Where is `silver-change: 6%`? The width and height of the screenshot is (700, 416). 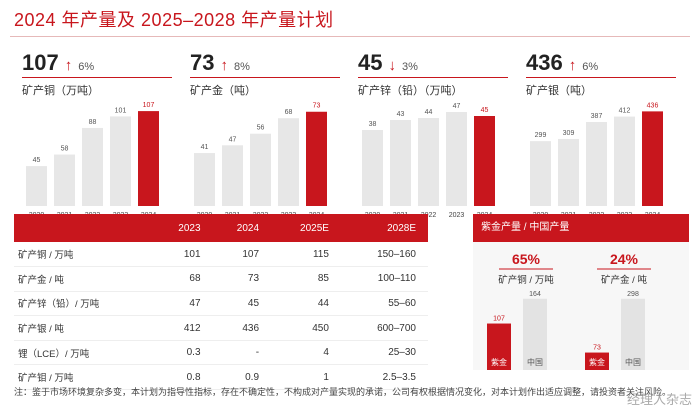
silver-change: 6% is located at coordinates (590, 67).